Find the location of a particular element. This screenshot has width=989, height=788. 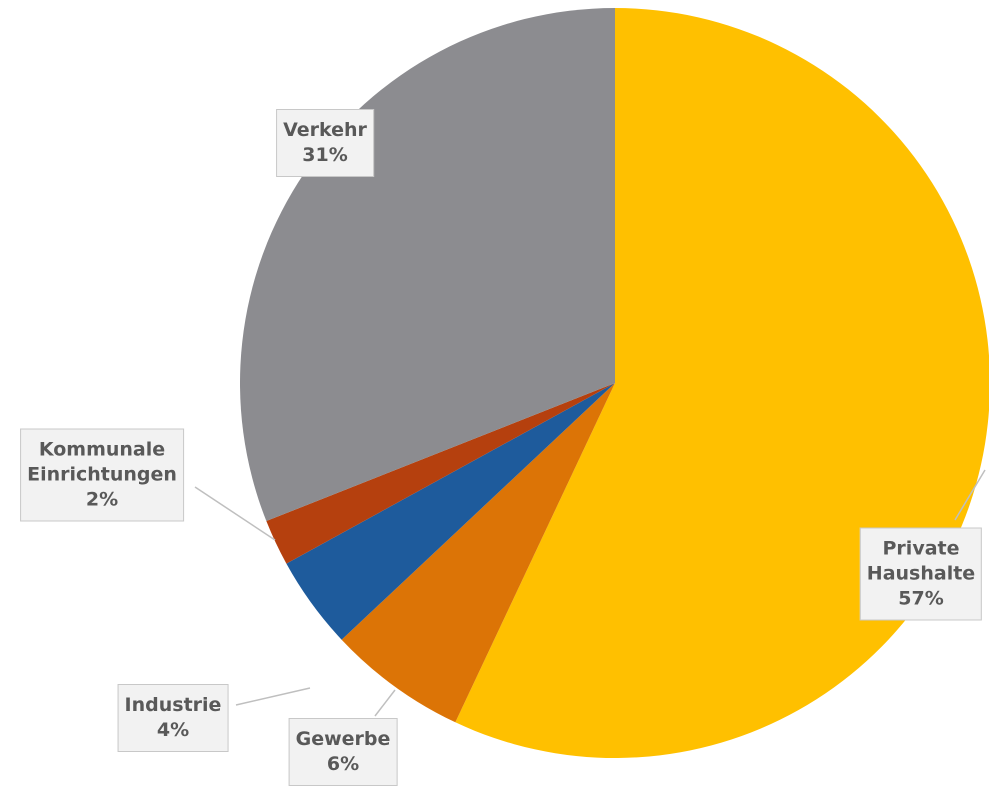

label-value: 57% is located at coordinates (921, 598).